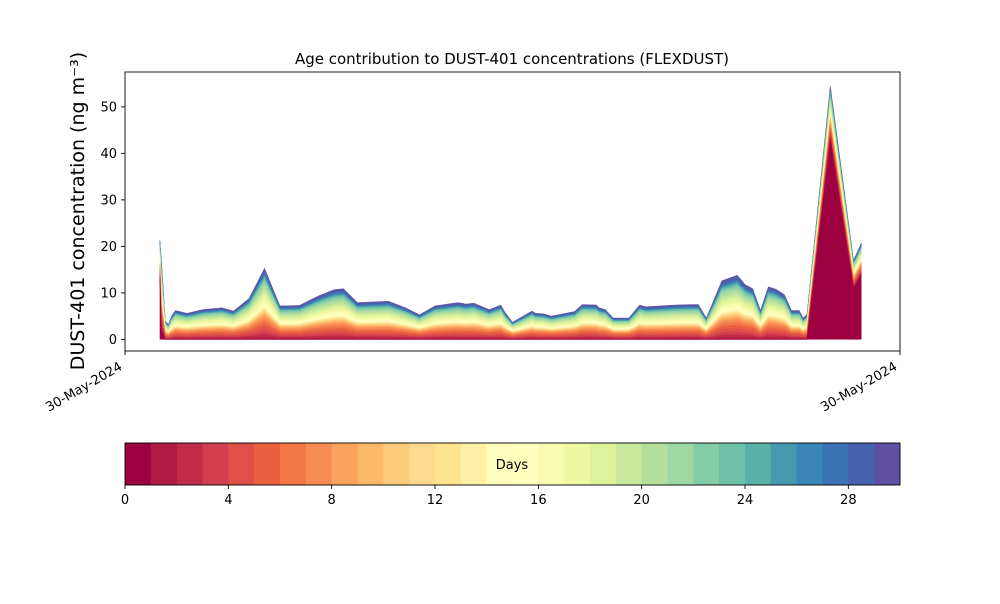 Image resolution: width=1000 pixels, height=604 pixels. Describe the element at coordinates (745, 500) in the screenshot. I see `colorbar-tick-label: 24` at that location.